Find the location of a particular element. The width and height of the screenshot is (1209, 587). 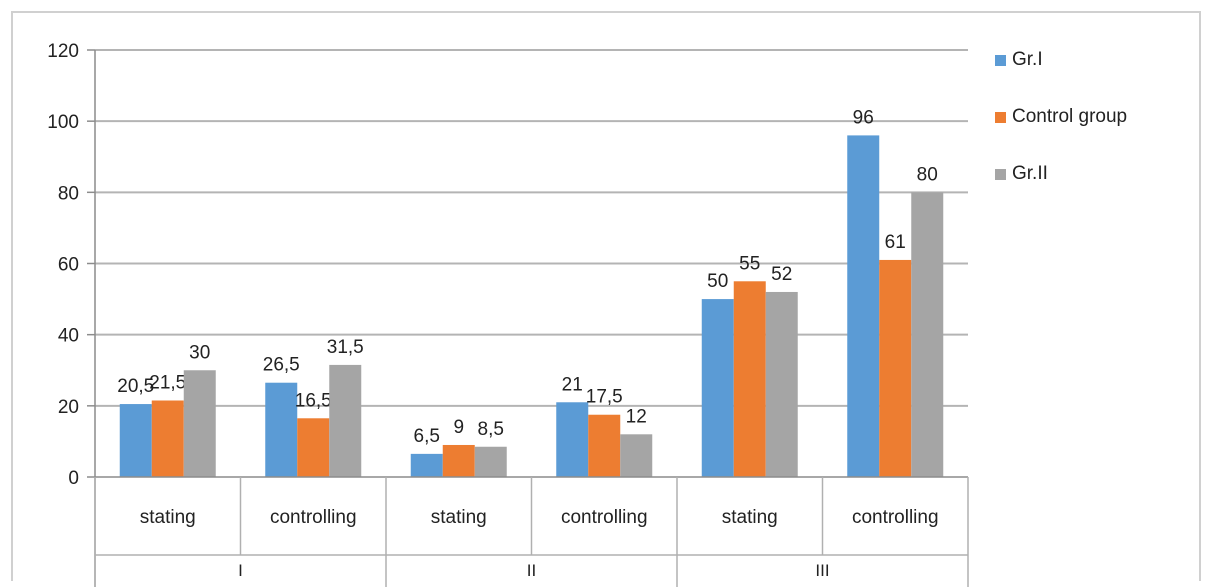

data-label: 20,5 is located at coordinates (135, 386).